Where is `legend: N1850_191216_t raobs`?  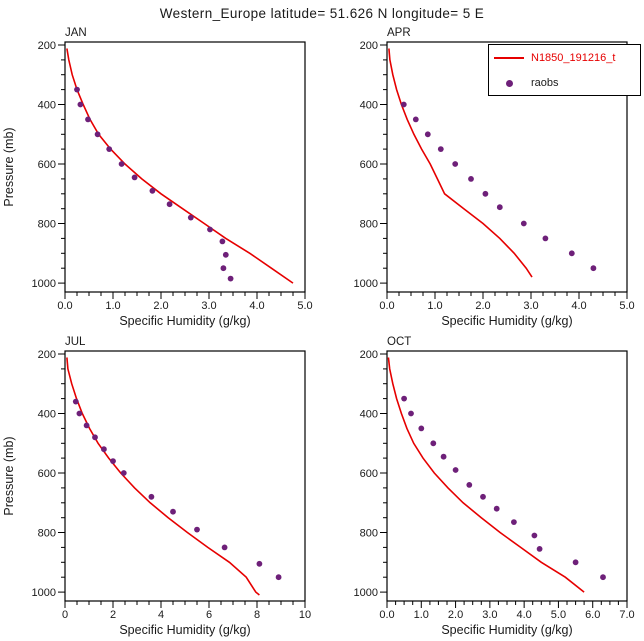
legend: N1850_191216_t raobs is located at coordinates (564, 70).